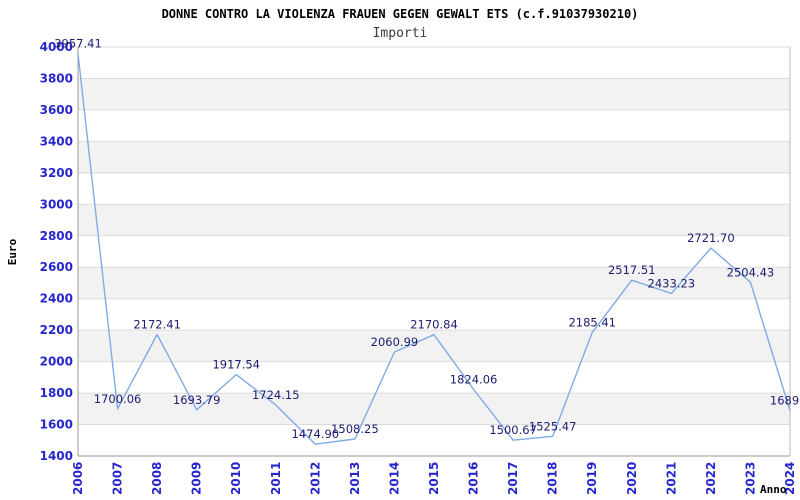 The width and height of the screenshot is (800, 500). What do you see at coordinates (56, 456) in the screenshot?
I see `y-tick-label: 1400` at bounding box center [56, 456].